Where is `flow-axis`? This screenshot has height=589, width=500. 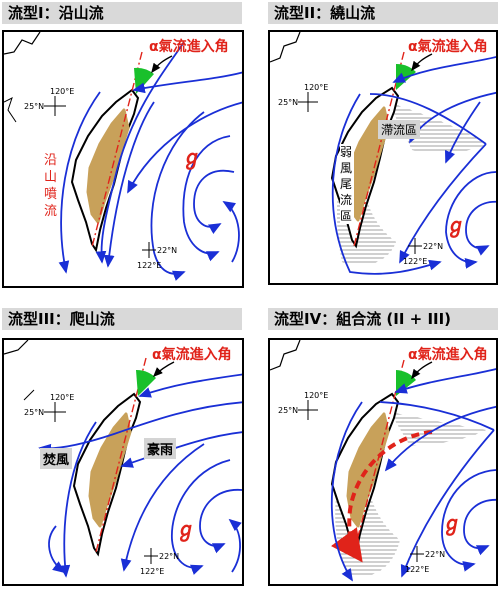 flow-axis is located at coordinates (379, 149).